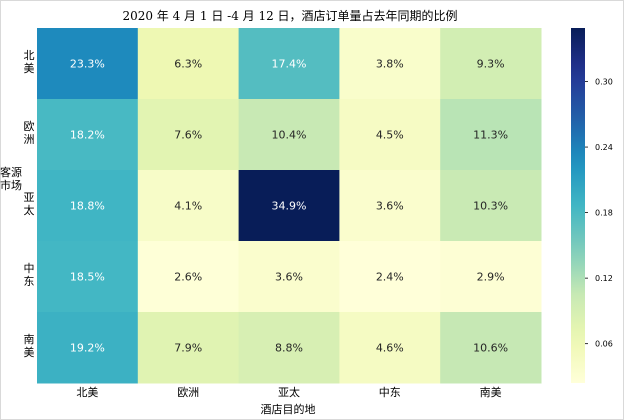 The height and width of the screenshot is (420, 624). I want to click on colorbar-tick-label: 0.24, so click(604, 147).